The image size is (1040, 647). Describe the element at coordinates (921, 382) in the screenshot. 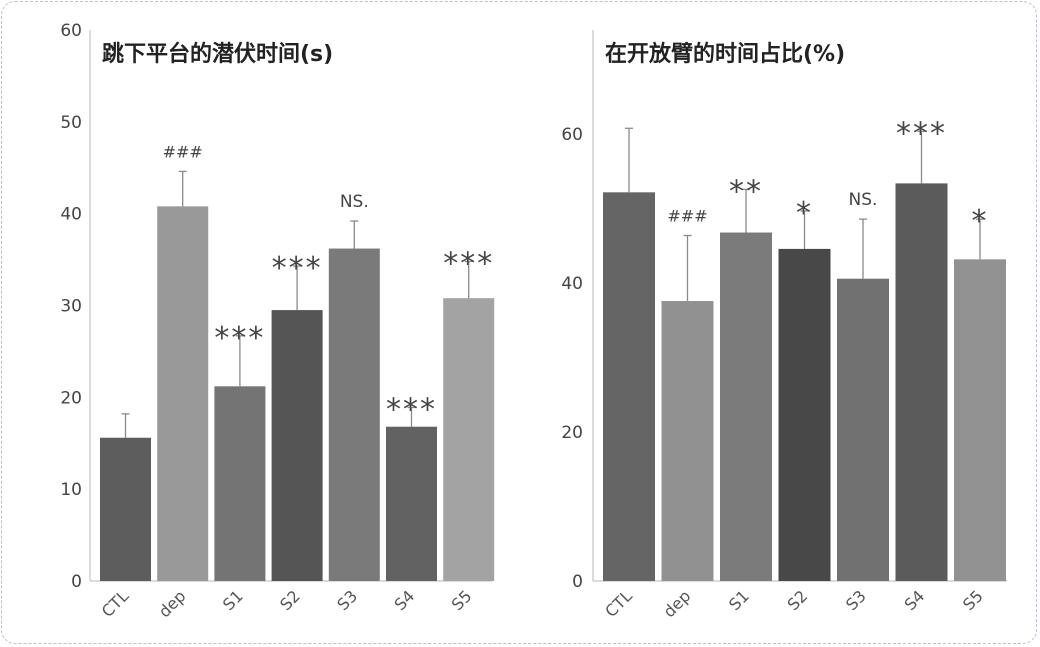

I see `chart-2-bar-S4` at that location.